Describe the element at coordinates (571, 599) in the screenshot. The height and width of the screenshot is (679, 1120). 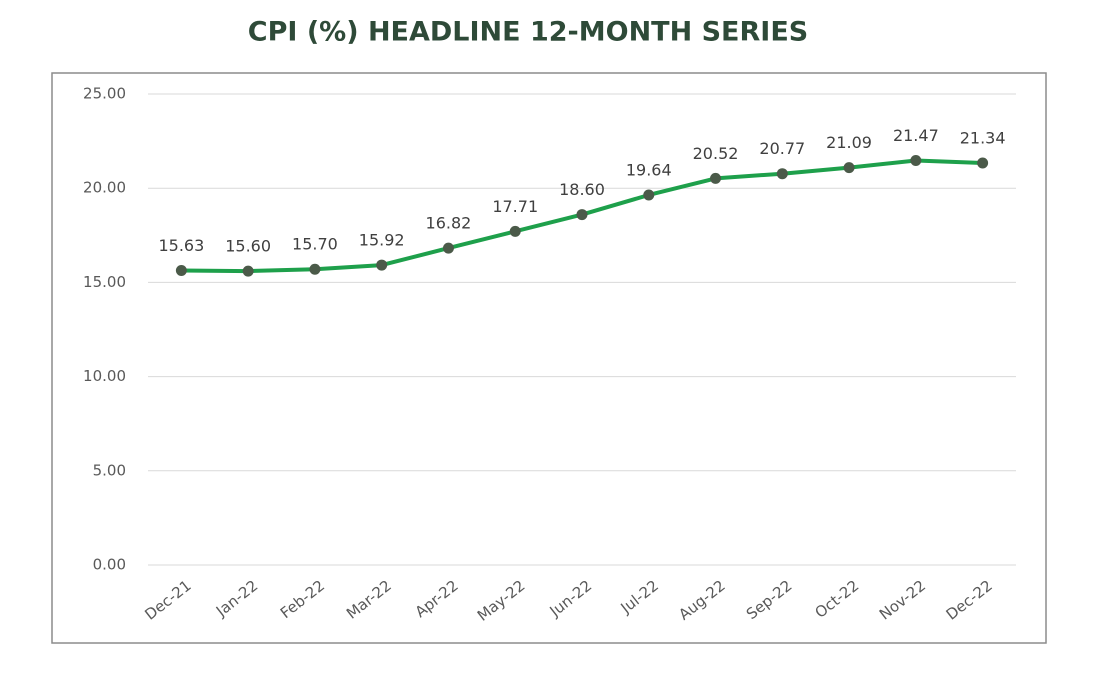
I see `x-tick-label: Jun-22` at that location.